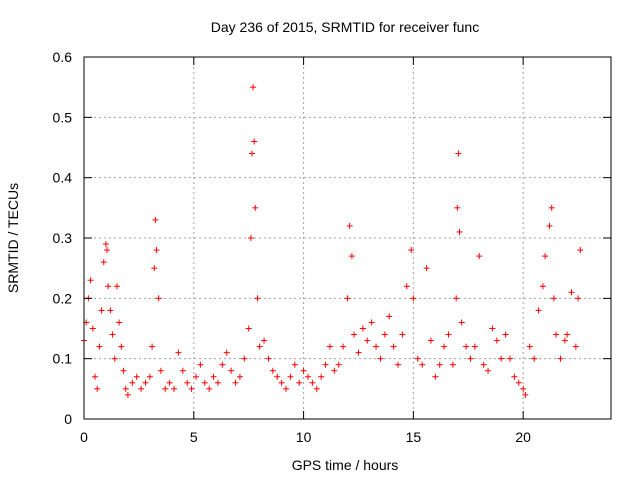 This screenshot has width=640, height=480. What do you see at coordinates (194, 437) in the screenshot?
I see `x-tick-label: 5` at bounding box center [194, 437].